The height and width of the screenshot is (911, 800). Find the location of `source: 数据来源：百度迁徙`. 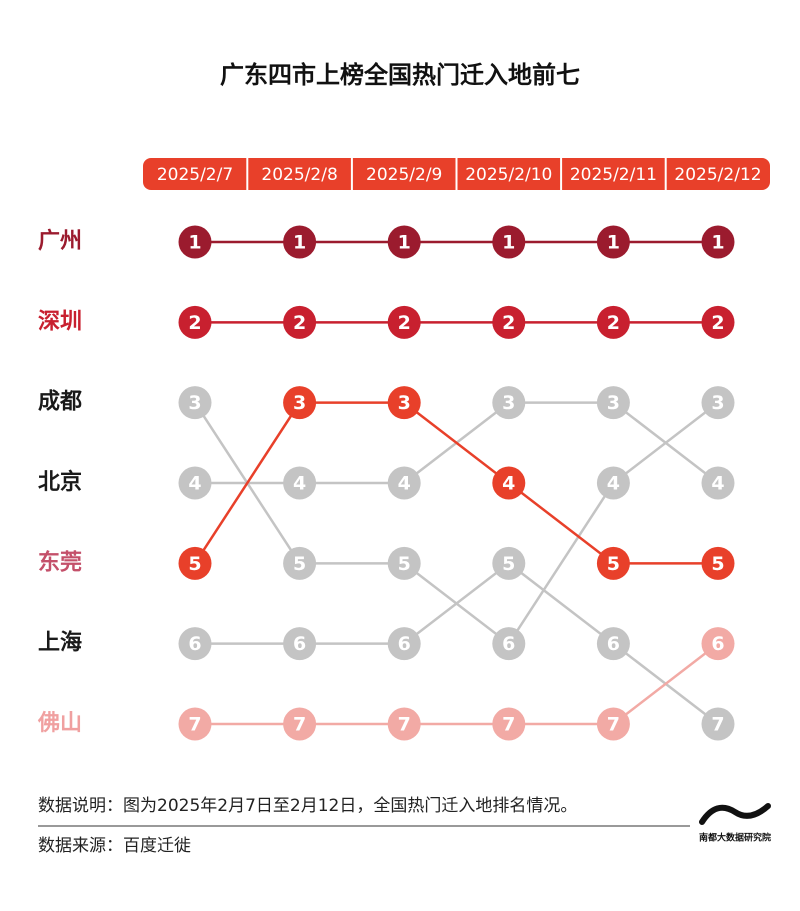

source: 数据来源：百度迁徙 is located at coordinates (114, 846).